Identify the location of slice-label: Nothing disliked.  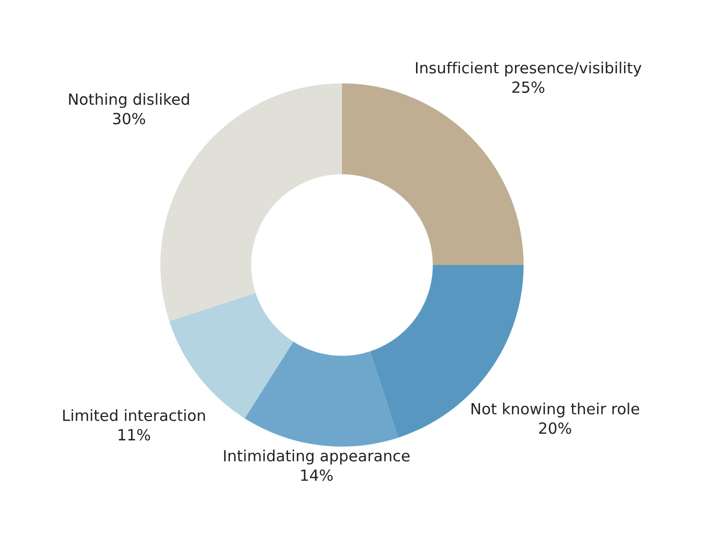
(129, 100).